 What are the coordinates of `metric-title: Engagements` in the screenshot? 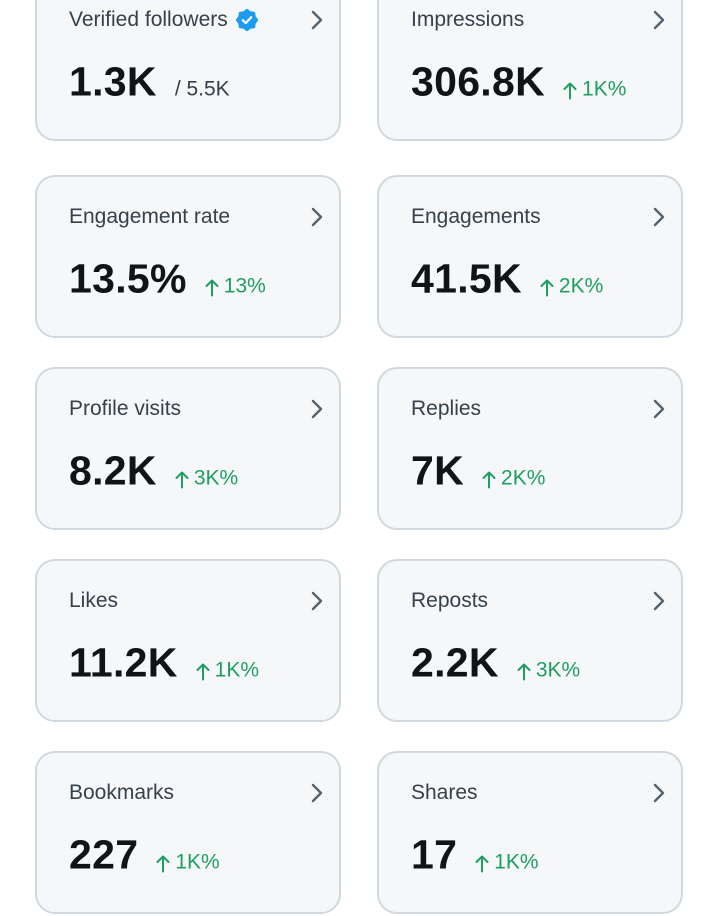 It's located at (476, 217).